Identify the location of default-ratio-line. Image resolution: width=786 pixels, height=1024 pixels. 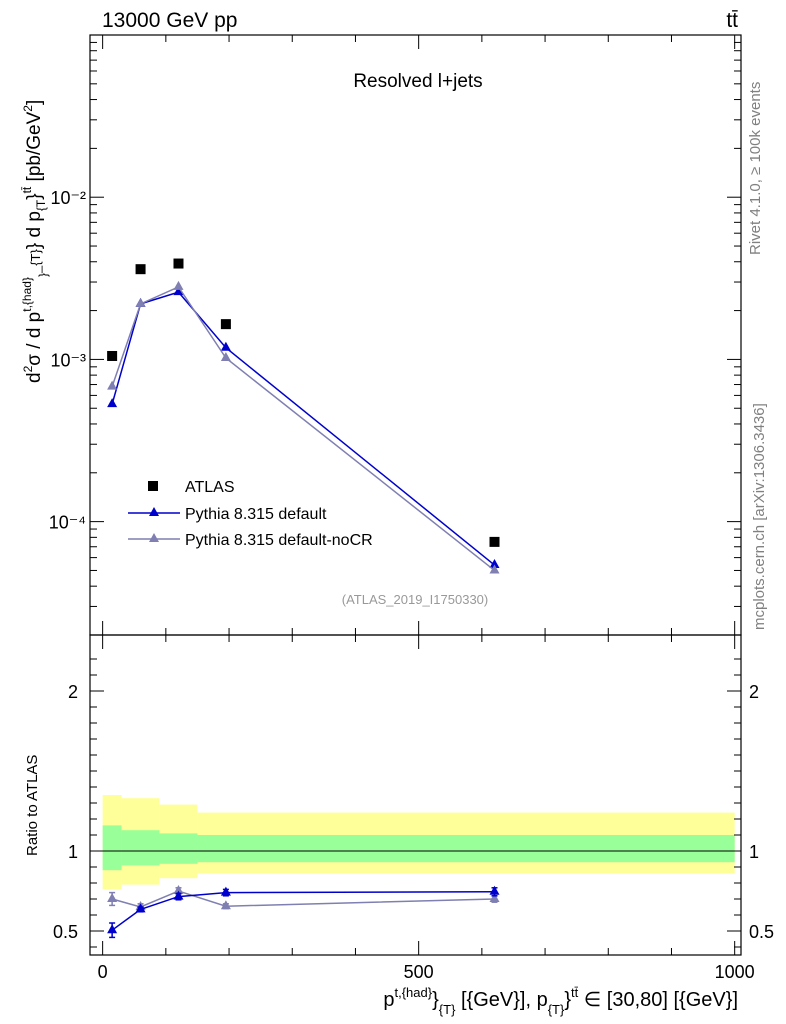
(303, 911).